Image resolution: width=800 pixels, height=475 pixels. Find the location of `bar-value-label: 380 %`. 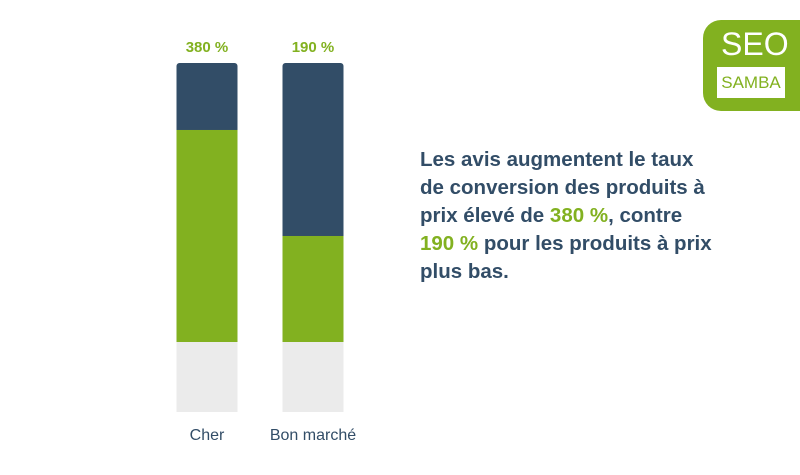

bar-value-label: 380 % is located at coordinates (207, 47).